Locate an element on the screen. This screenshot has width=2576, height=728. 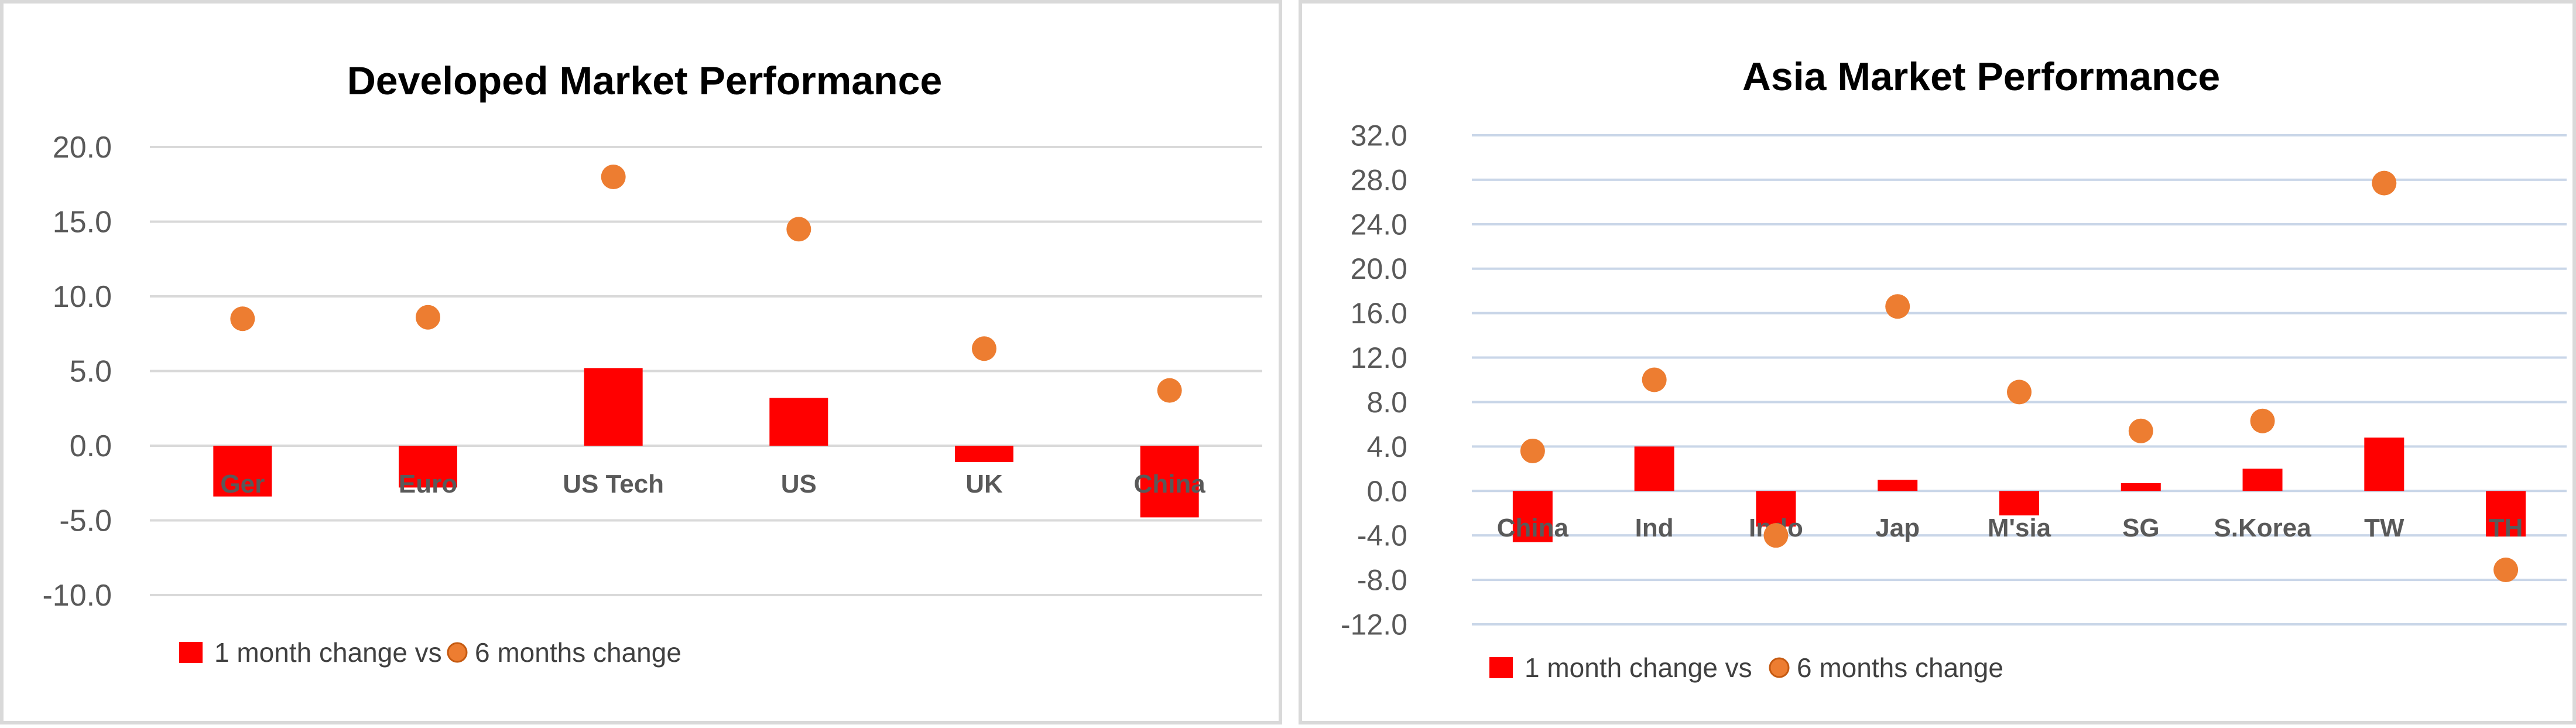
y-tick-label: 4.0 is located at coordinates (1386, 446).